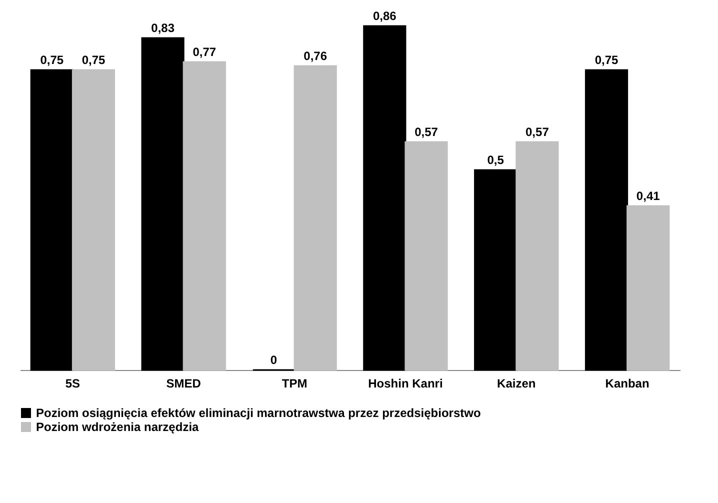  I want to click on data-label: 0,83, so click(163, 28).